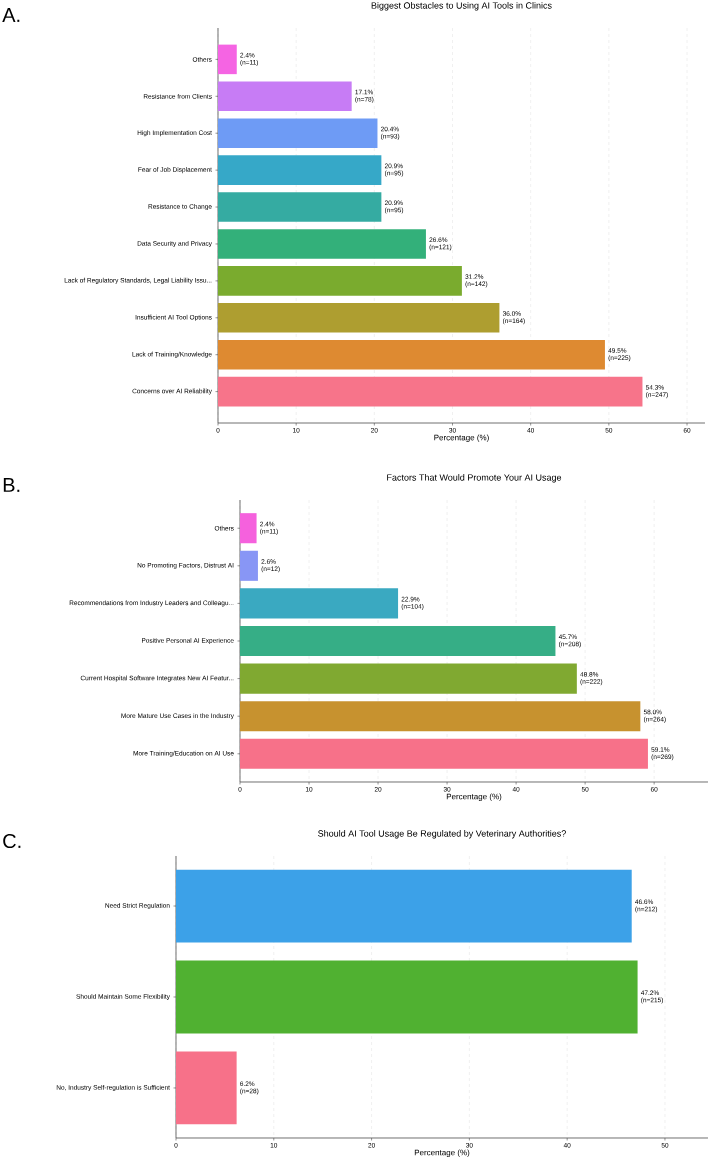 This screenshot has height=1165, width=709. I want to click on text: B., so click(11, 485).